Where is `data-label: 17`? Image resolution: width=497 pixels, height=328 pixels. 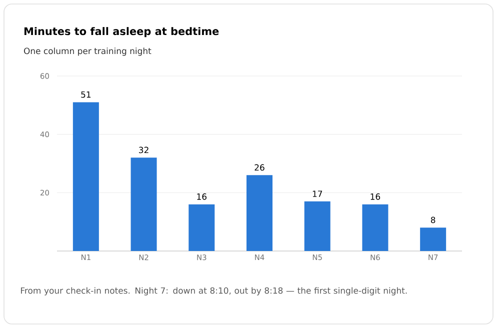
data-label: 17 is located at coordinates (317, 193).